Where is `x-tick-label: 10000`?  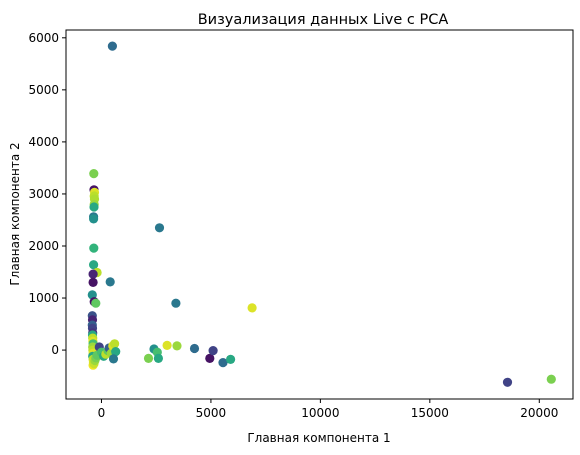 x-tick-label: 10000 is located at coordinates (320, 413).